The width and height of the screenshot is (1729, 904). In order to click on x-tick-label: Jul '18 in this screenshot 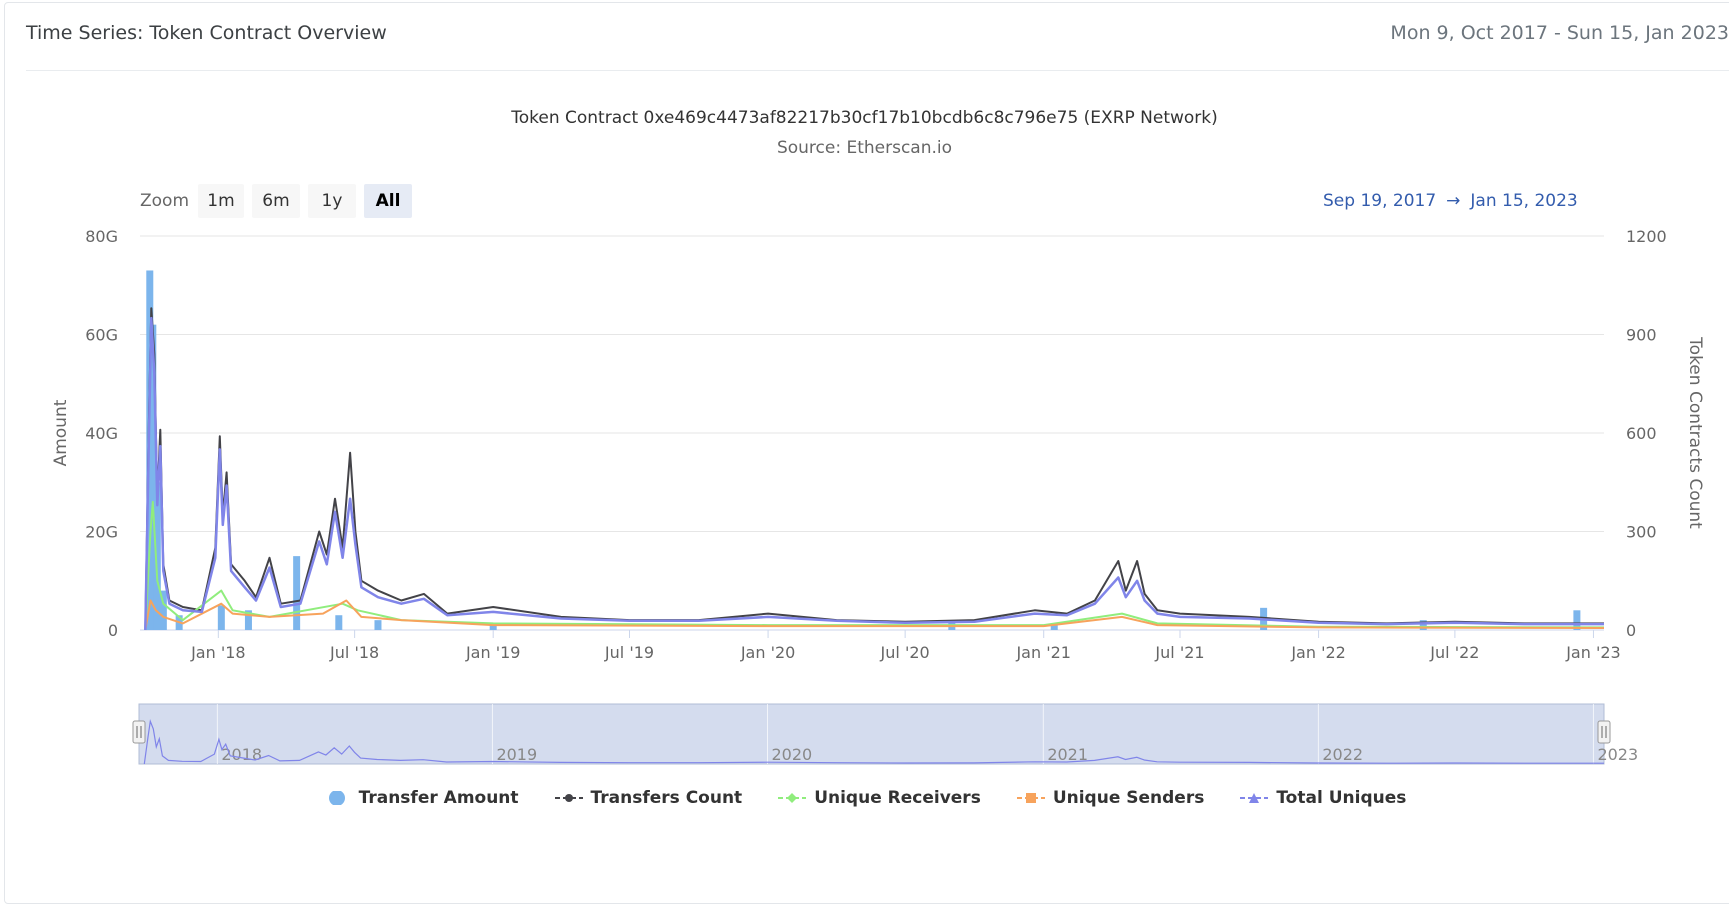, I will do `click(354, 652)`.